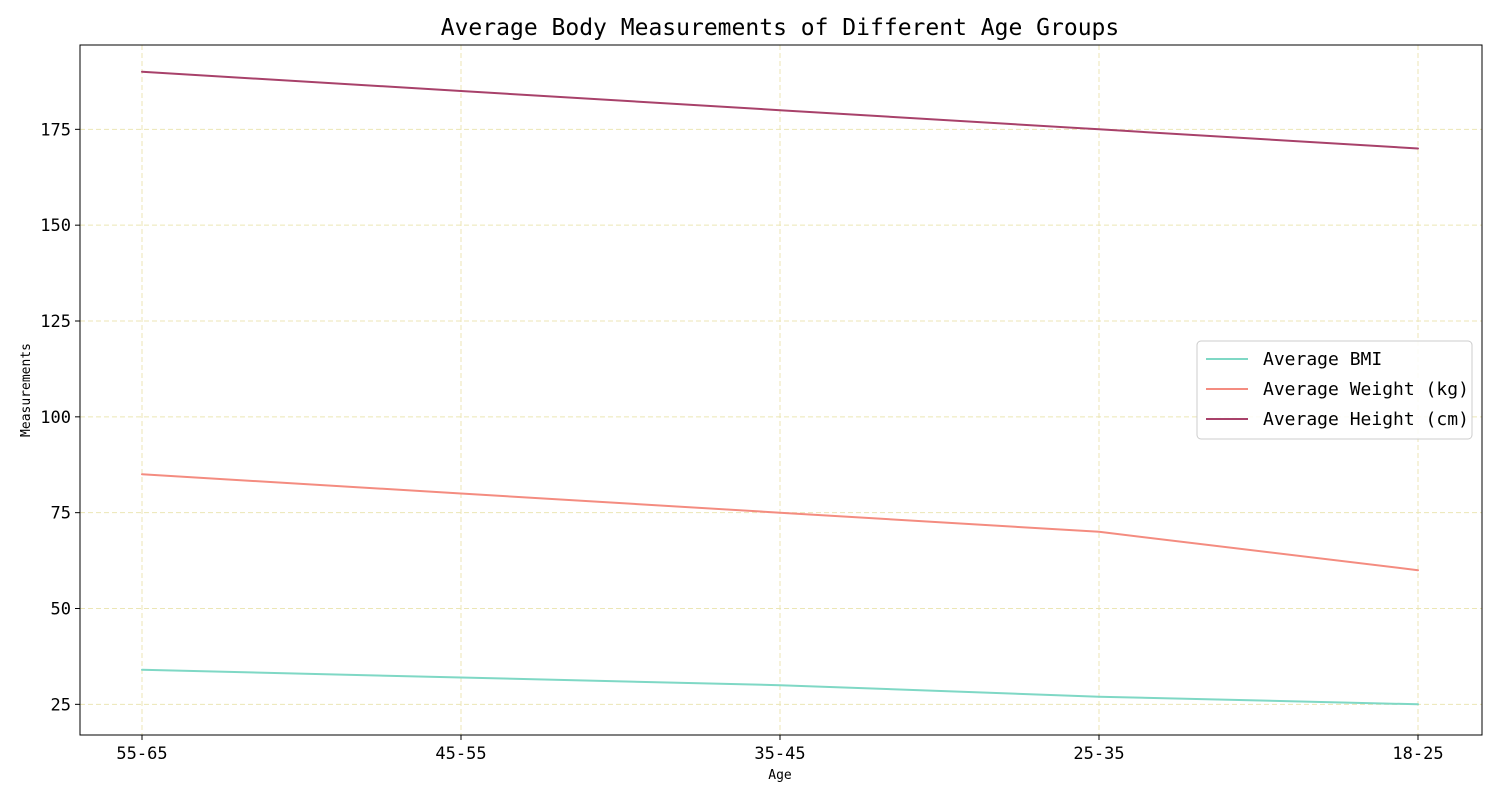  I want to click on legend-box, so click(1334, 390).